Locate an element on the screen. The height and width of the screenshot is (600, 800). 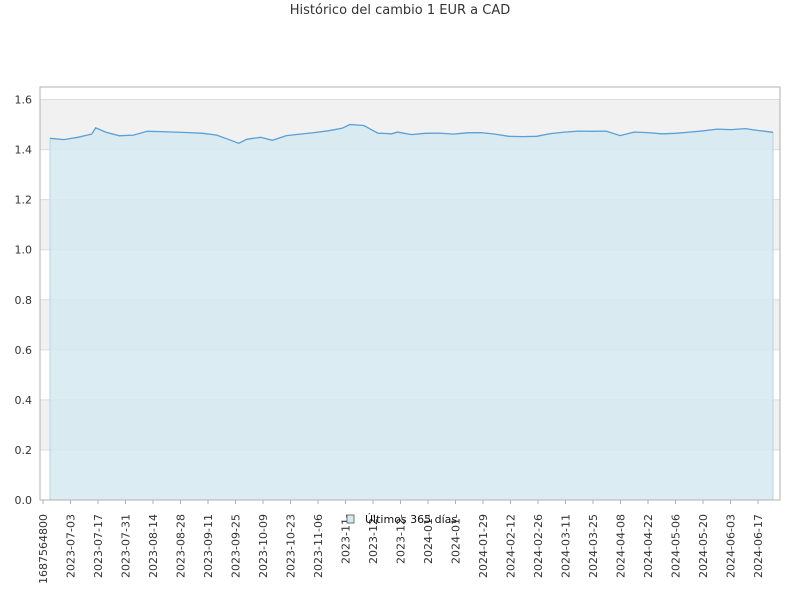
legend-label: Últimos 365 días is located at coordinates (411, 519).